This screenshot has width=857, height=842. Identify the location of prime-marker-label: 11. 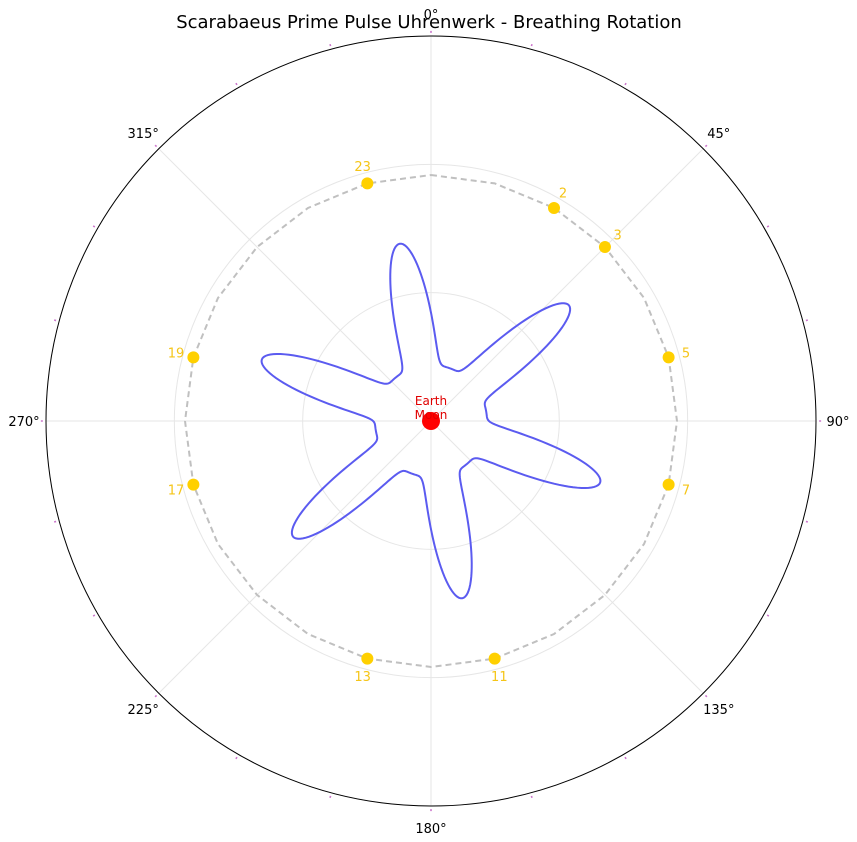
(499, 677).